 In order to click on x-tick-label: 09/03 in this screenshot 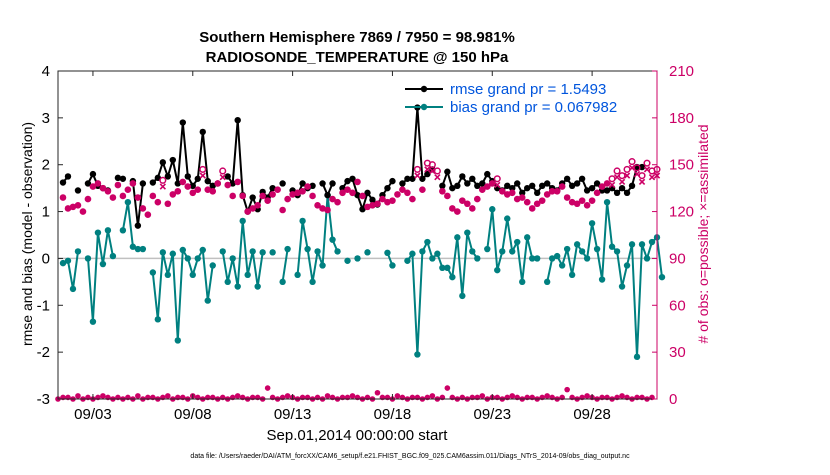, I will do `click(93, 414)`.